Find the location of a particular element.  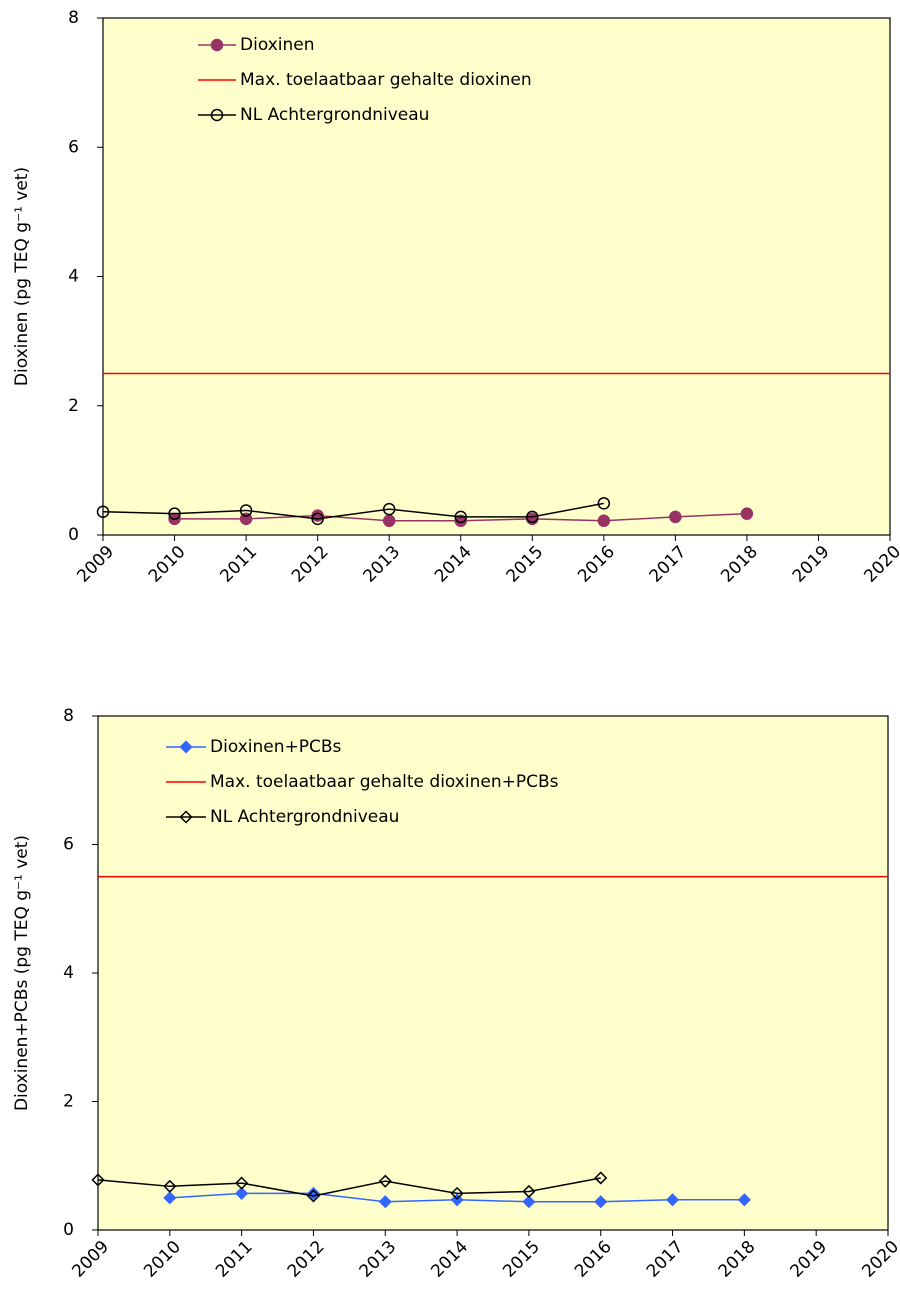

legend-label: Dioxinen+PCBs is located at coordinates (276, 747).